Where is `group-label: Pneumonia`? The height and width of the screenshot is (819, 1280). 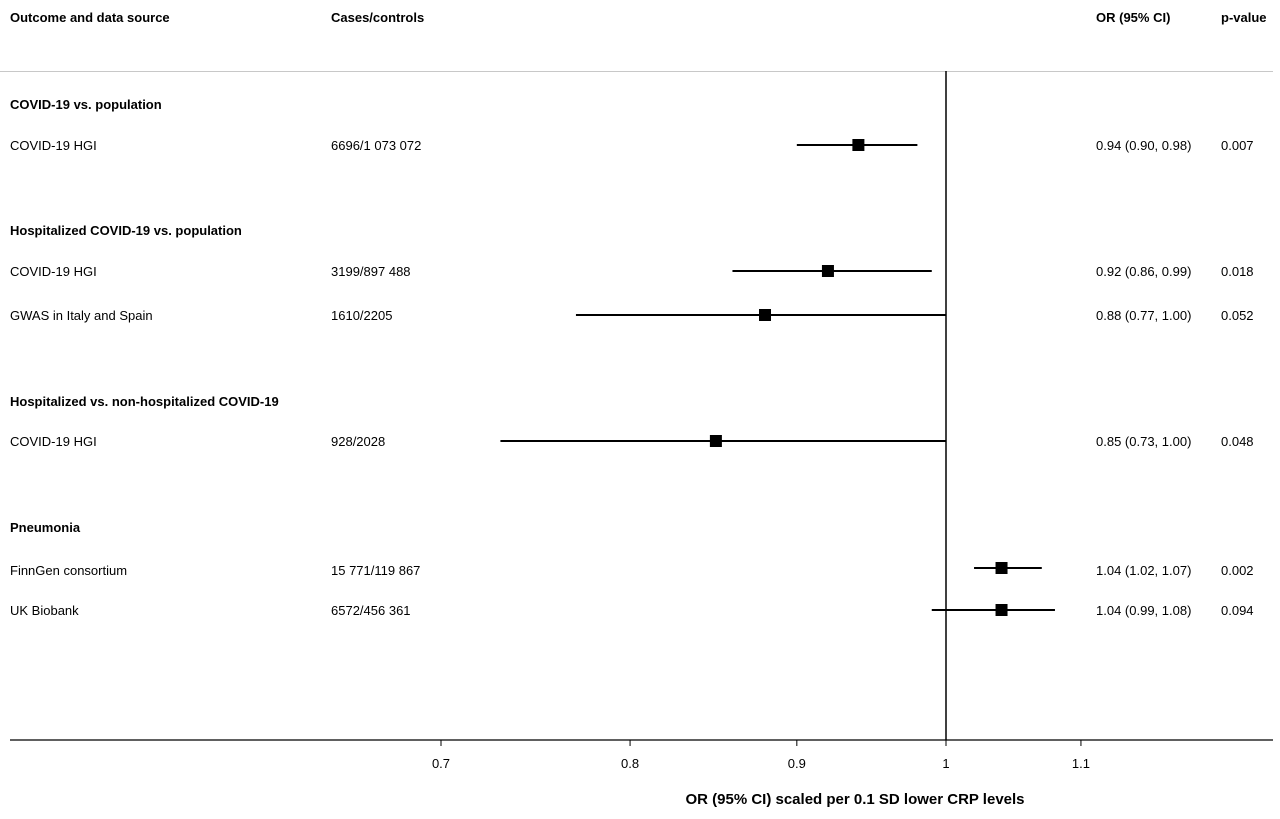 group-label: Pneumonia is located at coordinates (45, 527).